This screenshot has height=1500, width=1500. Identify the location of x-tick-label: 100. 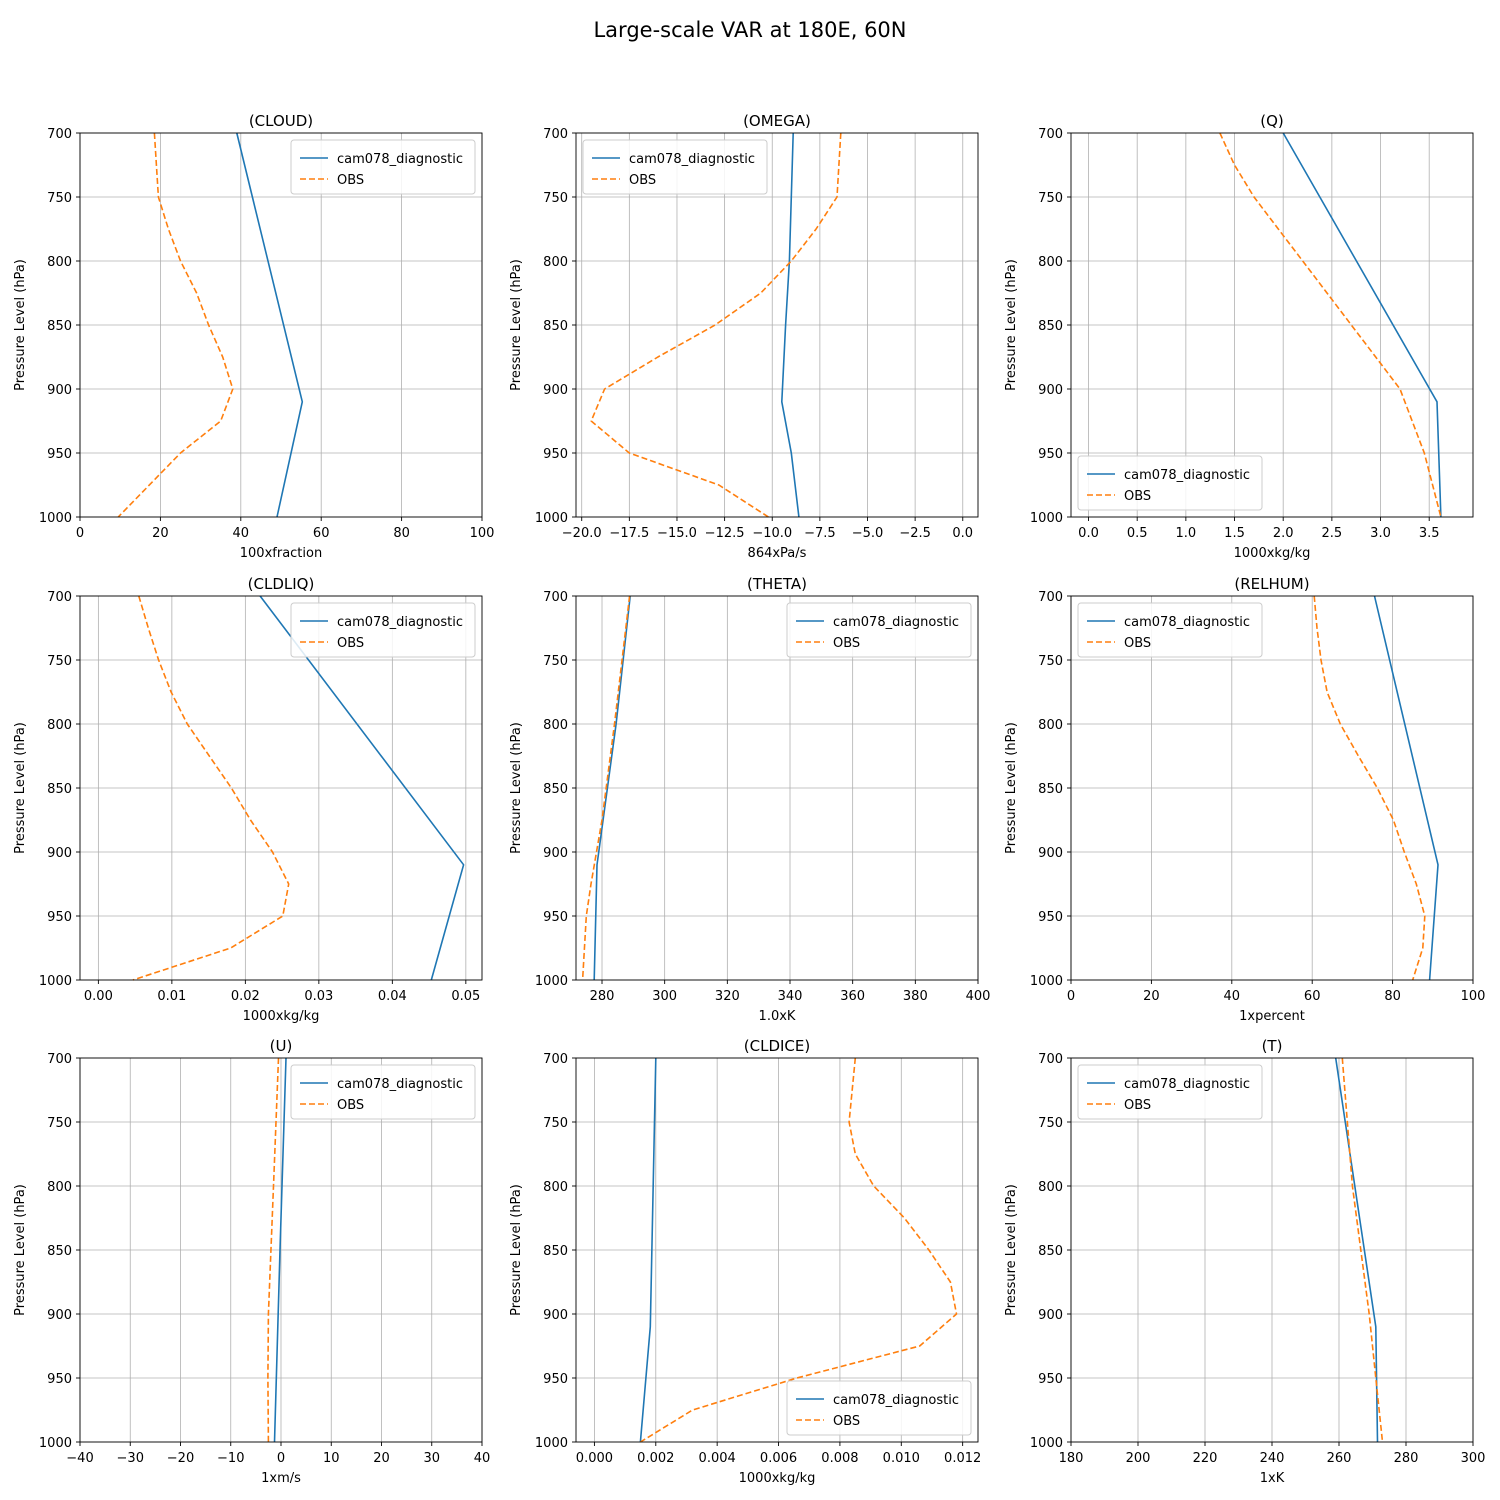
(482, 533).